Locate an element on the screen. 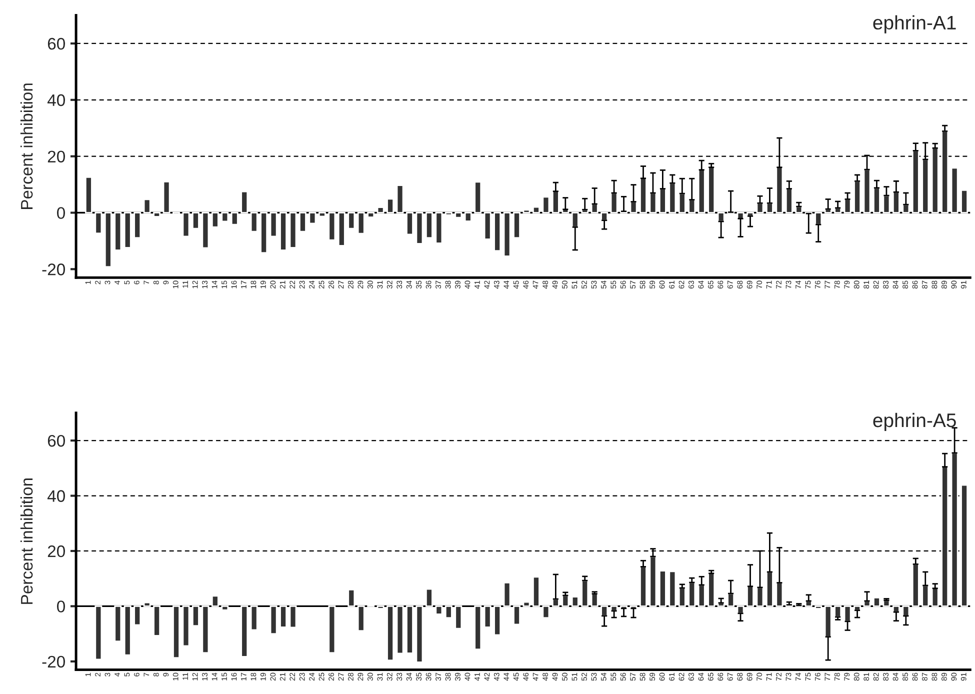  chart-title: ephrin-A1 is located at coordinates (914, 24).